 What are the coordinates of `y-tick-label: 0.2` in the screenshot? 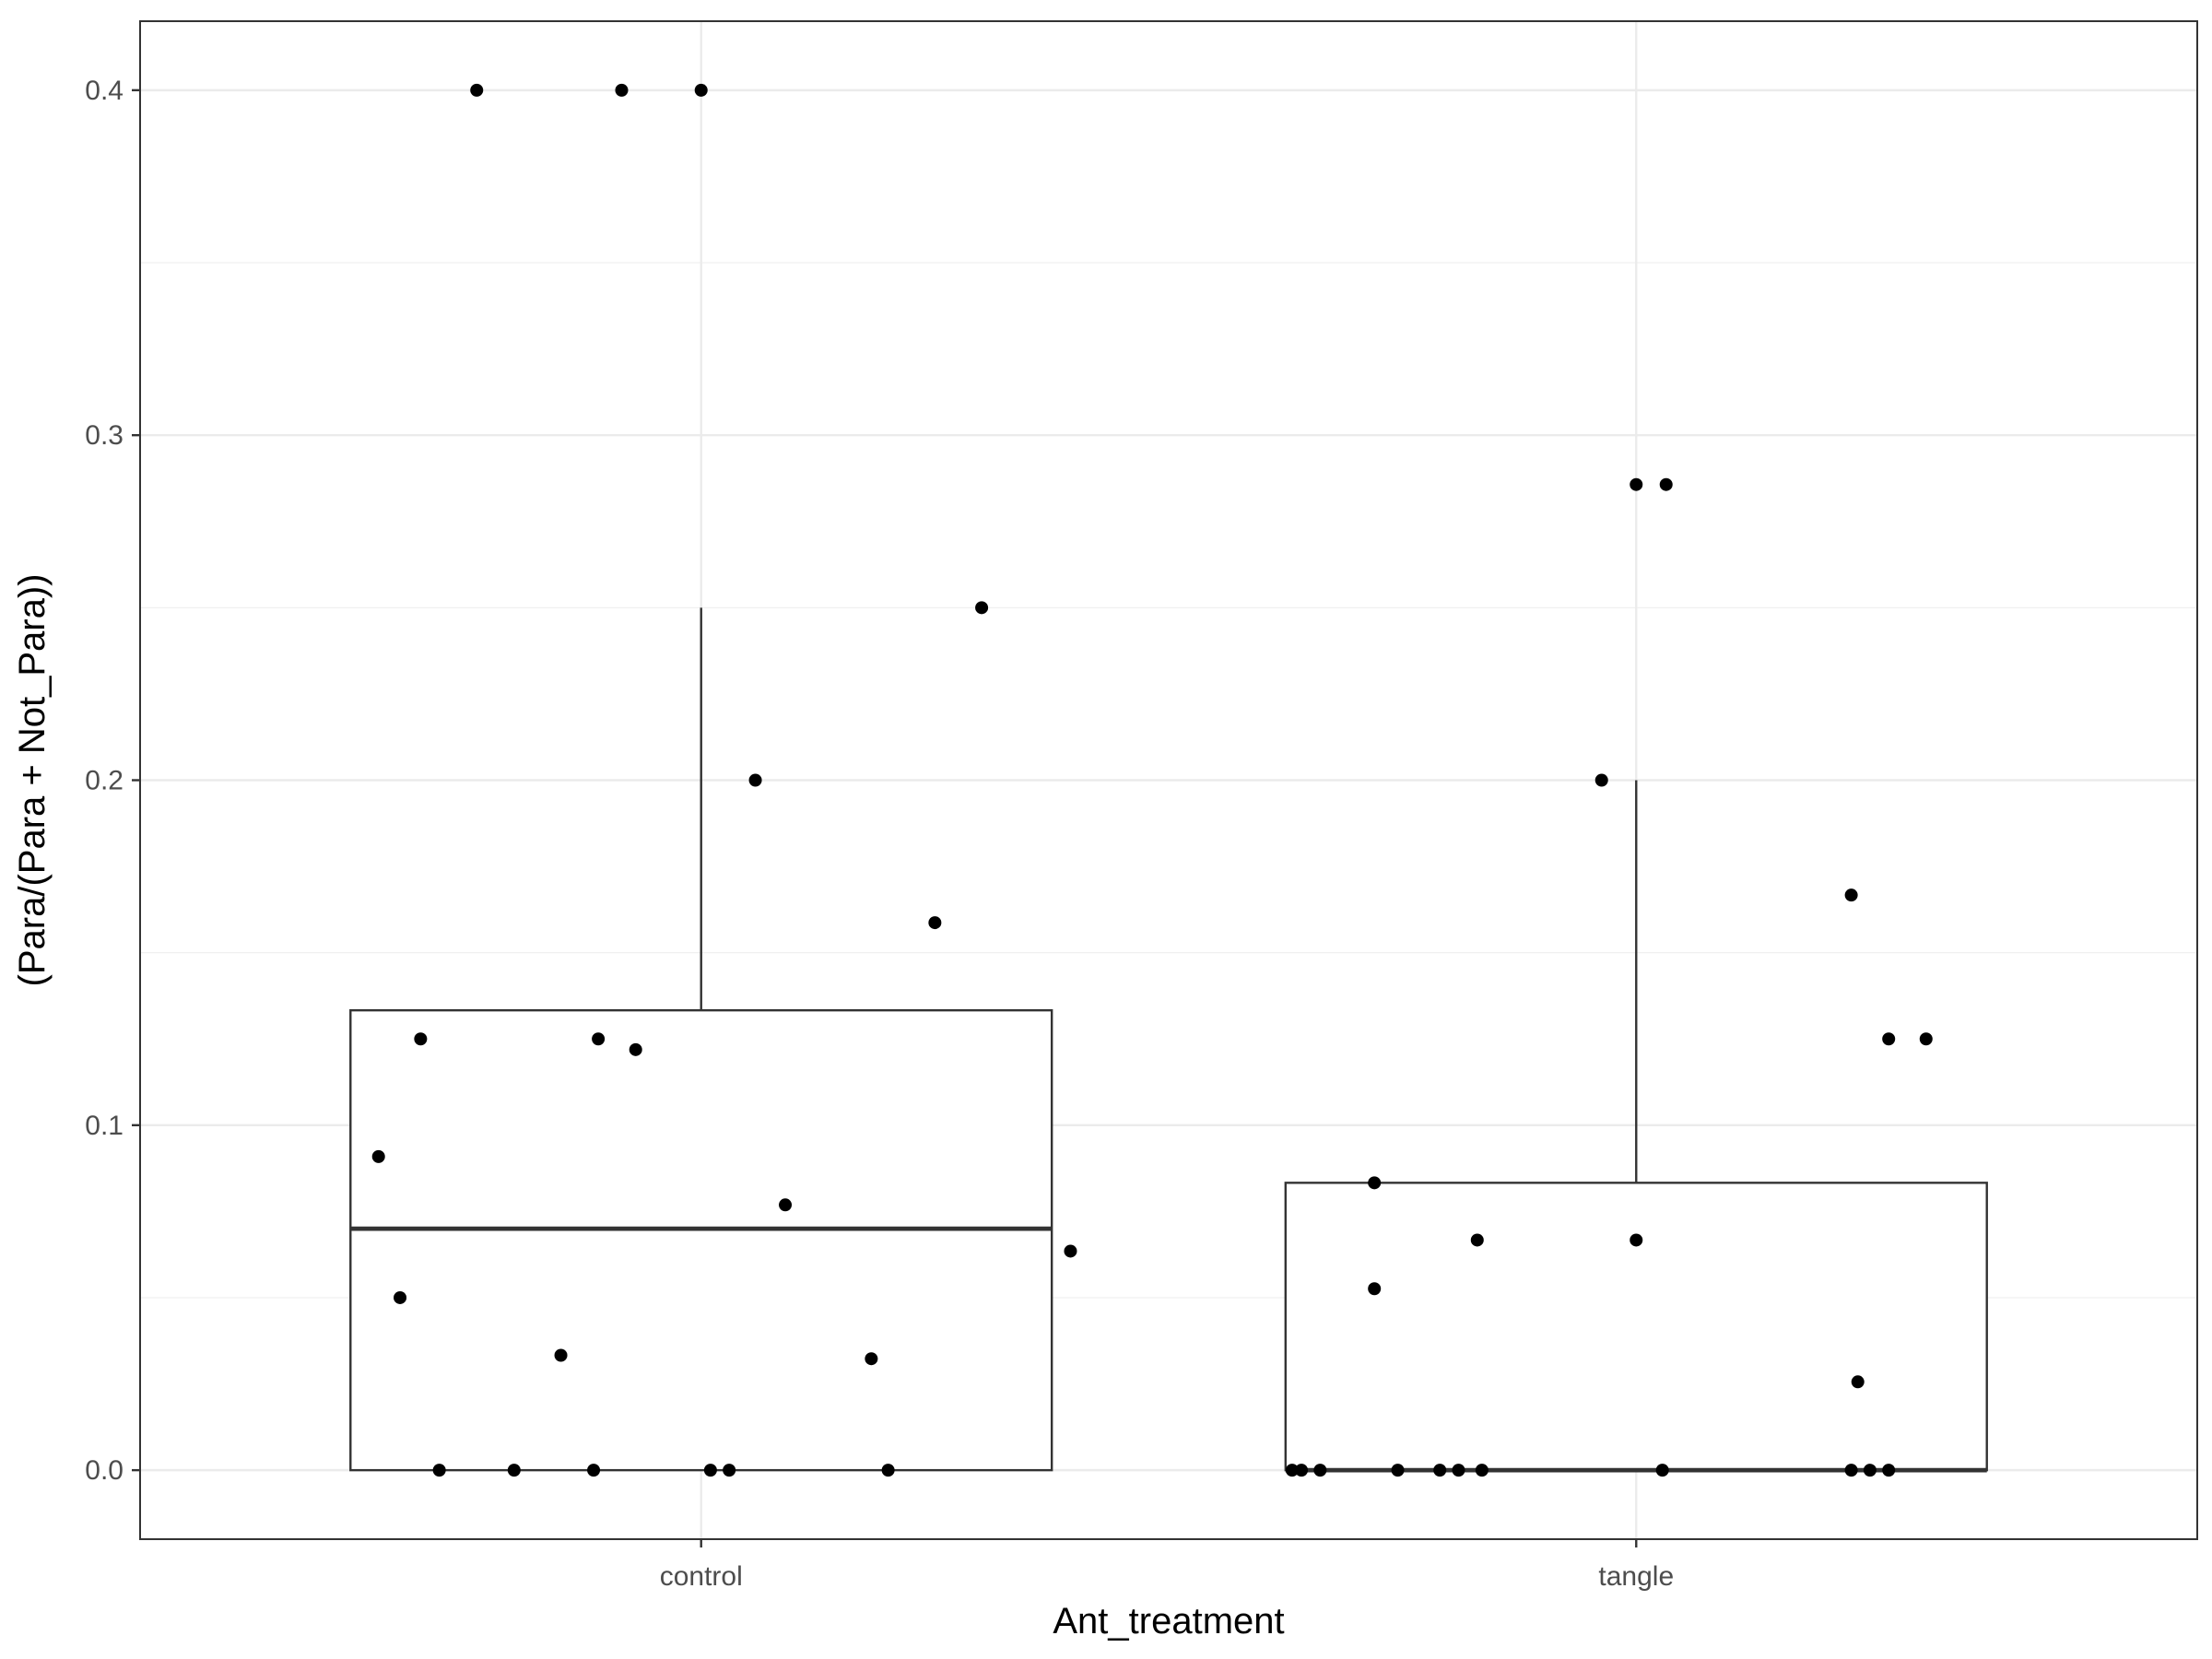 It's located at (104, 781).